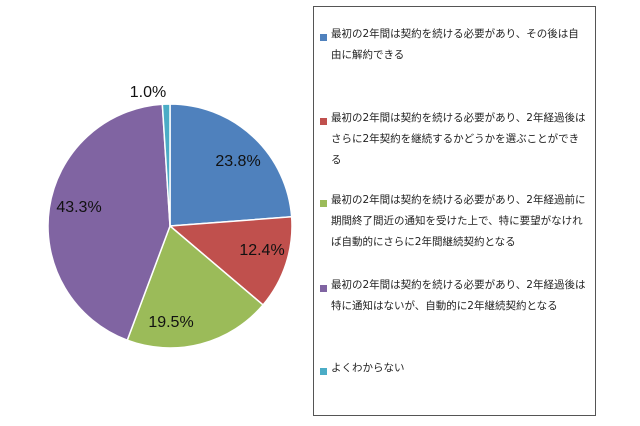  I want to click on legend-label: よくわからない, so click(368, 368).